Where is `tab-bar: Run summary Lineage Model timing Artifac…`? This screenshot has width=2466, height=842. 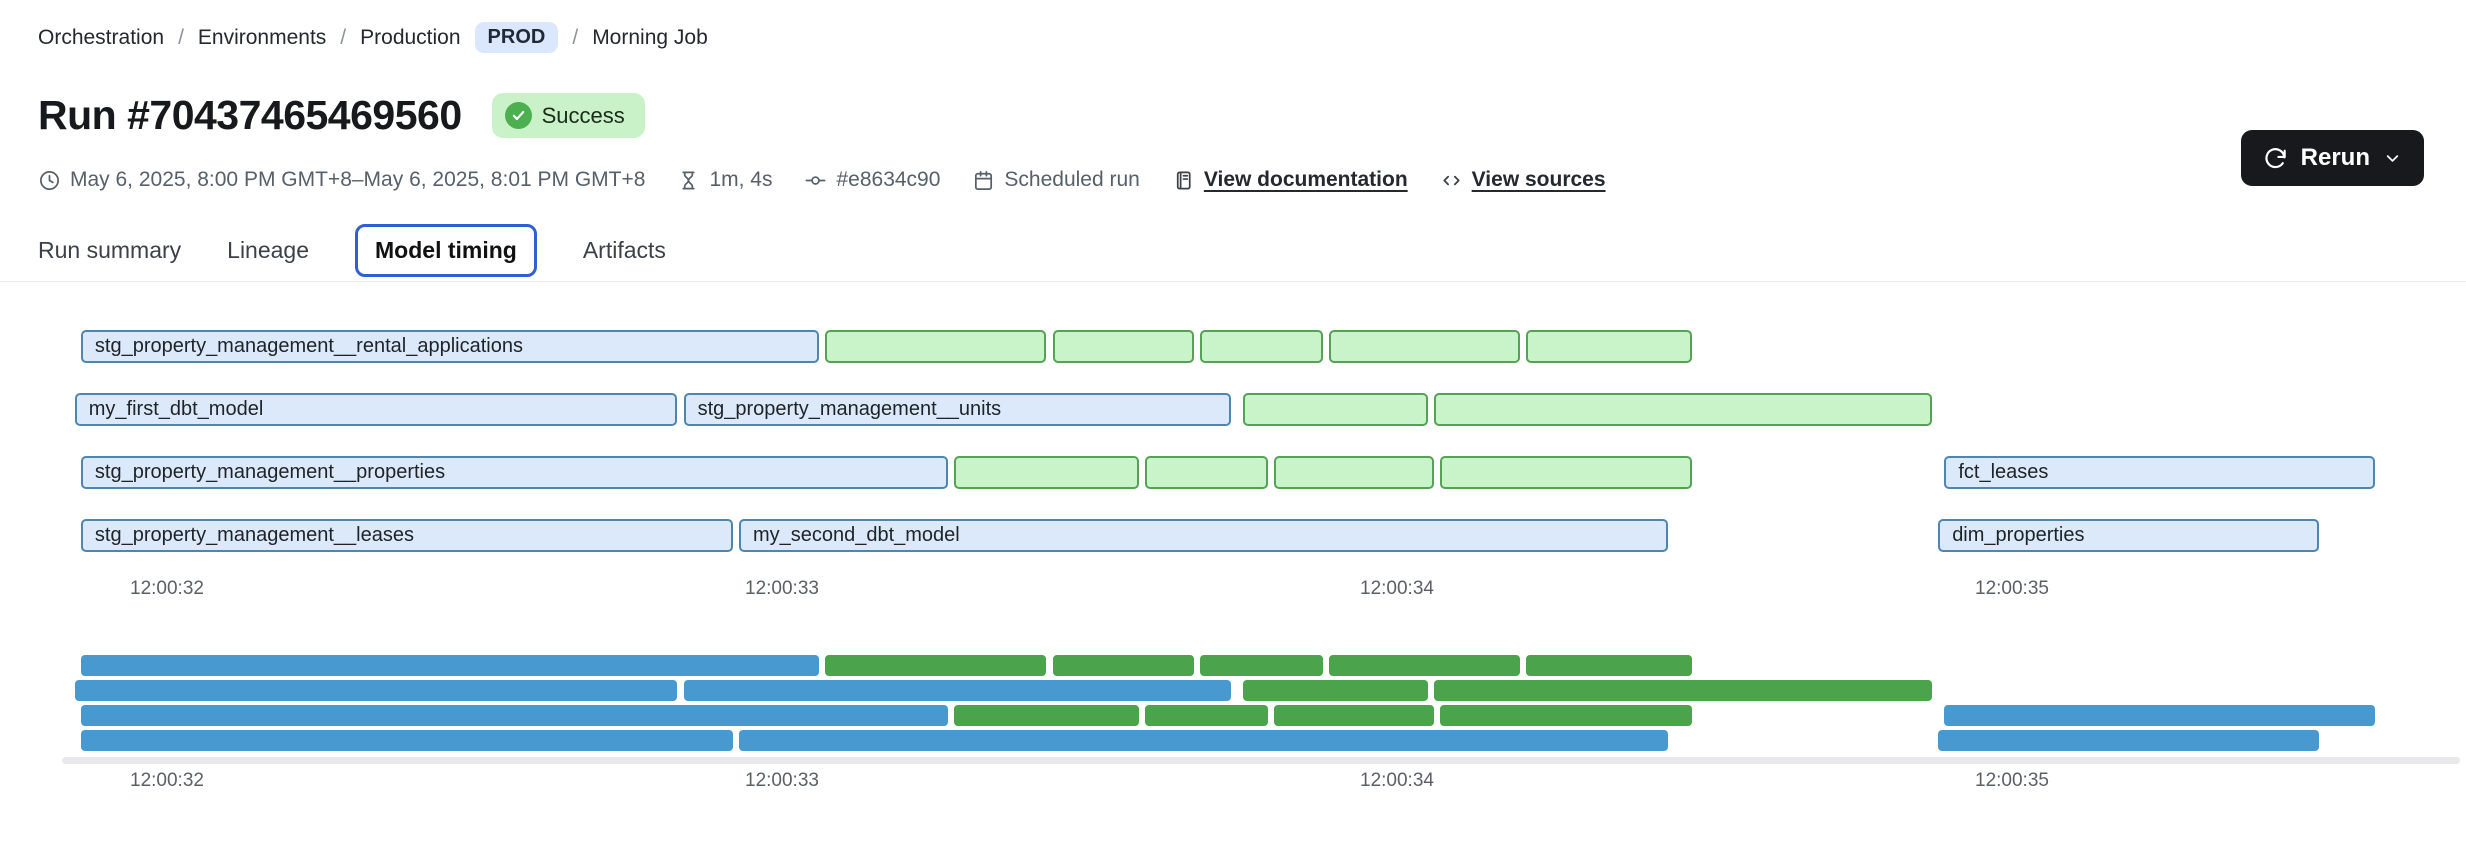 tab-bar: Run summary Lineage Model timing Artifac… is located at coordinates (352, 250).